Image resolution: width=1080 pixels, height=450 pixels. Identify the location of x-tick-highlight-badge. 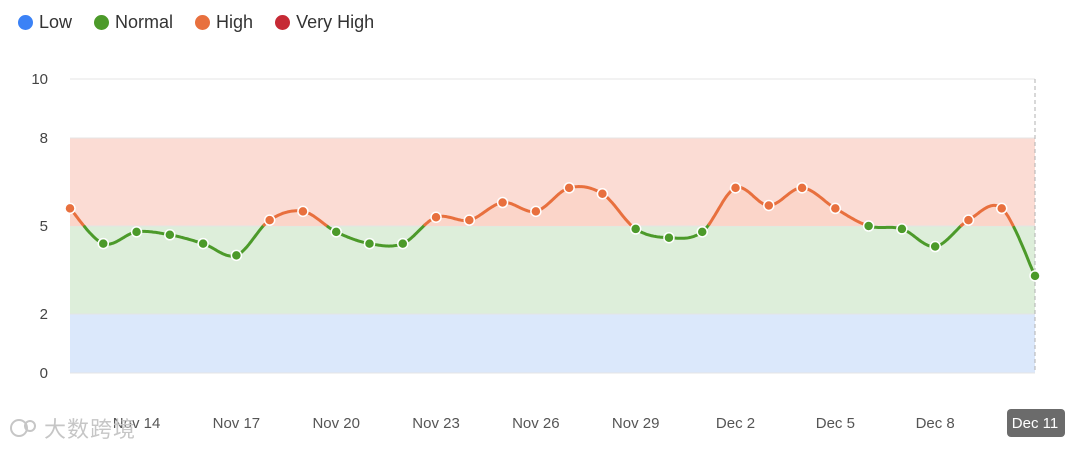
(1036, 423).